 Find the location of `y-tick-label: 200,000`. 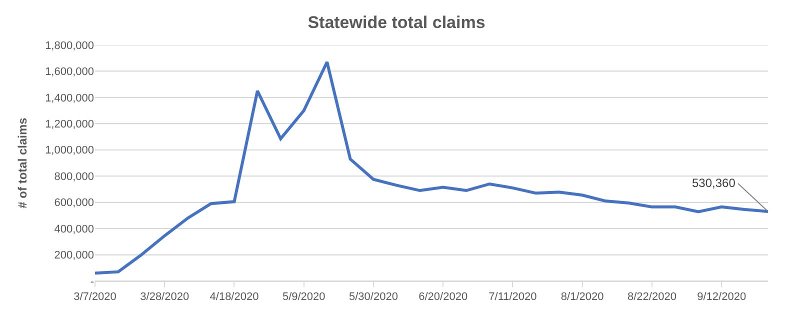

y-tick-label: 200,000 is located at coordinates (74, 256).